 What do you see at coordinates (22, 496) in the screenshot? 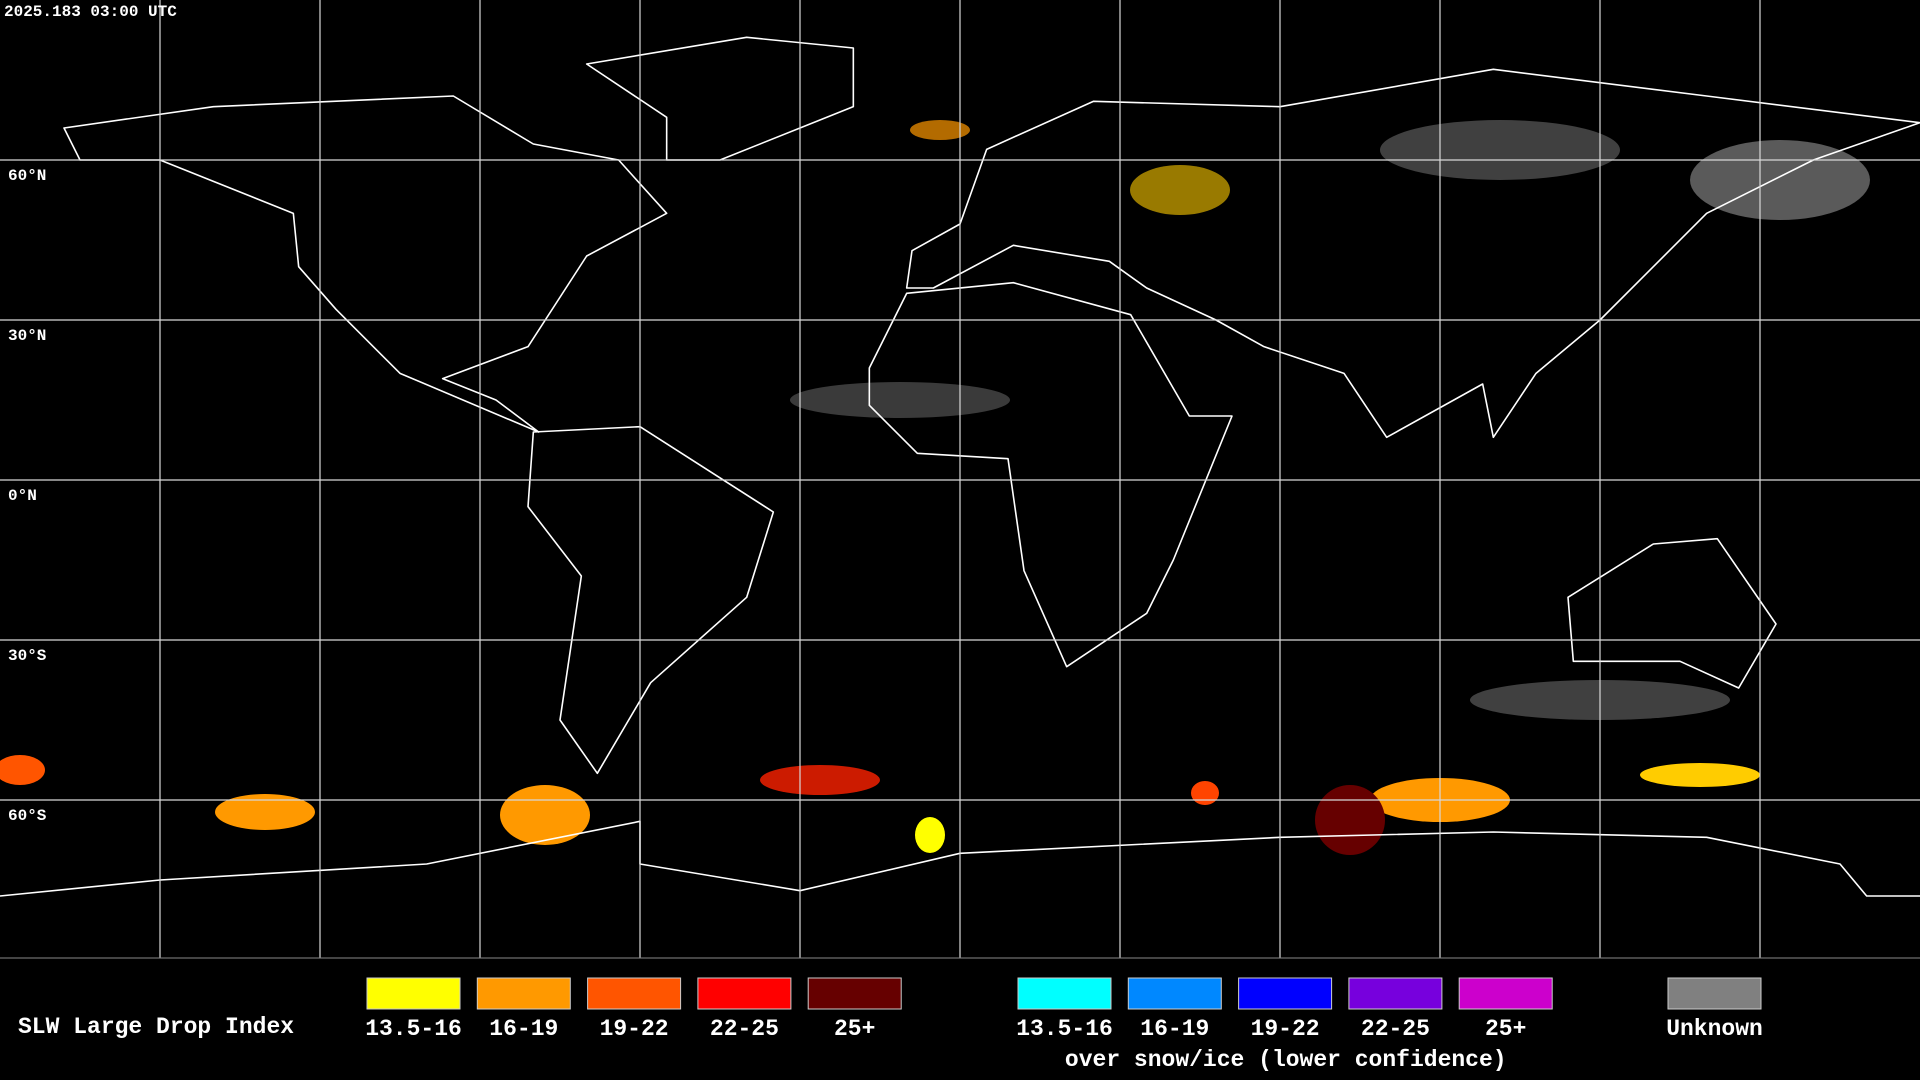
I see `latitude-label: 0°N` at bounding box center [22, 496].